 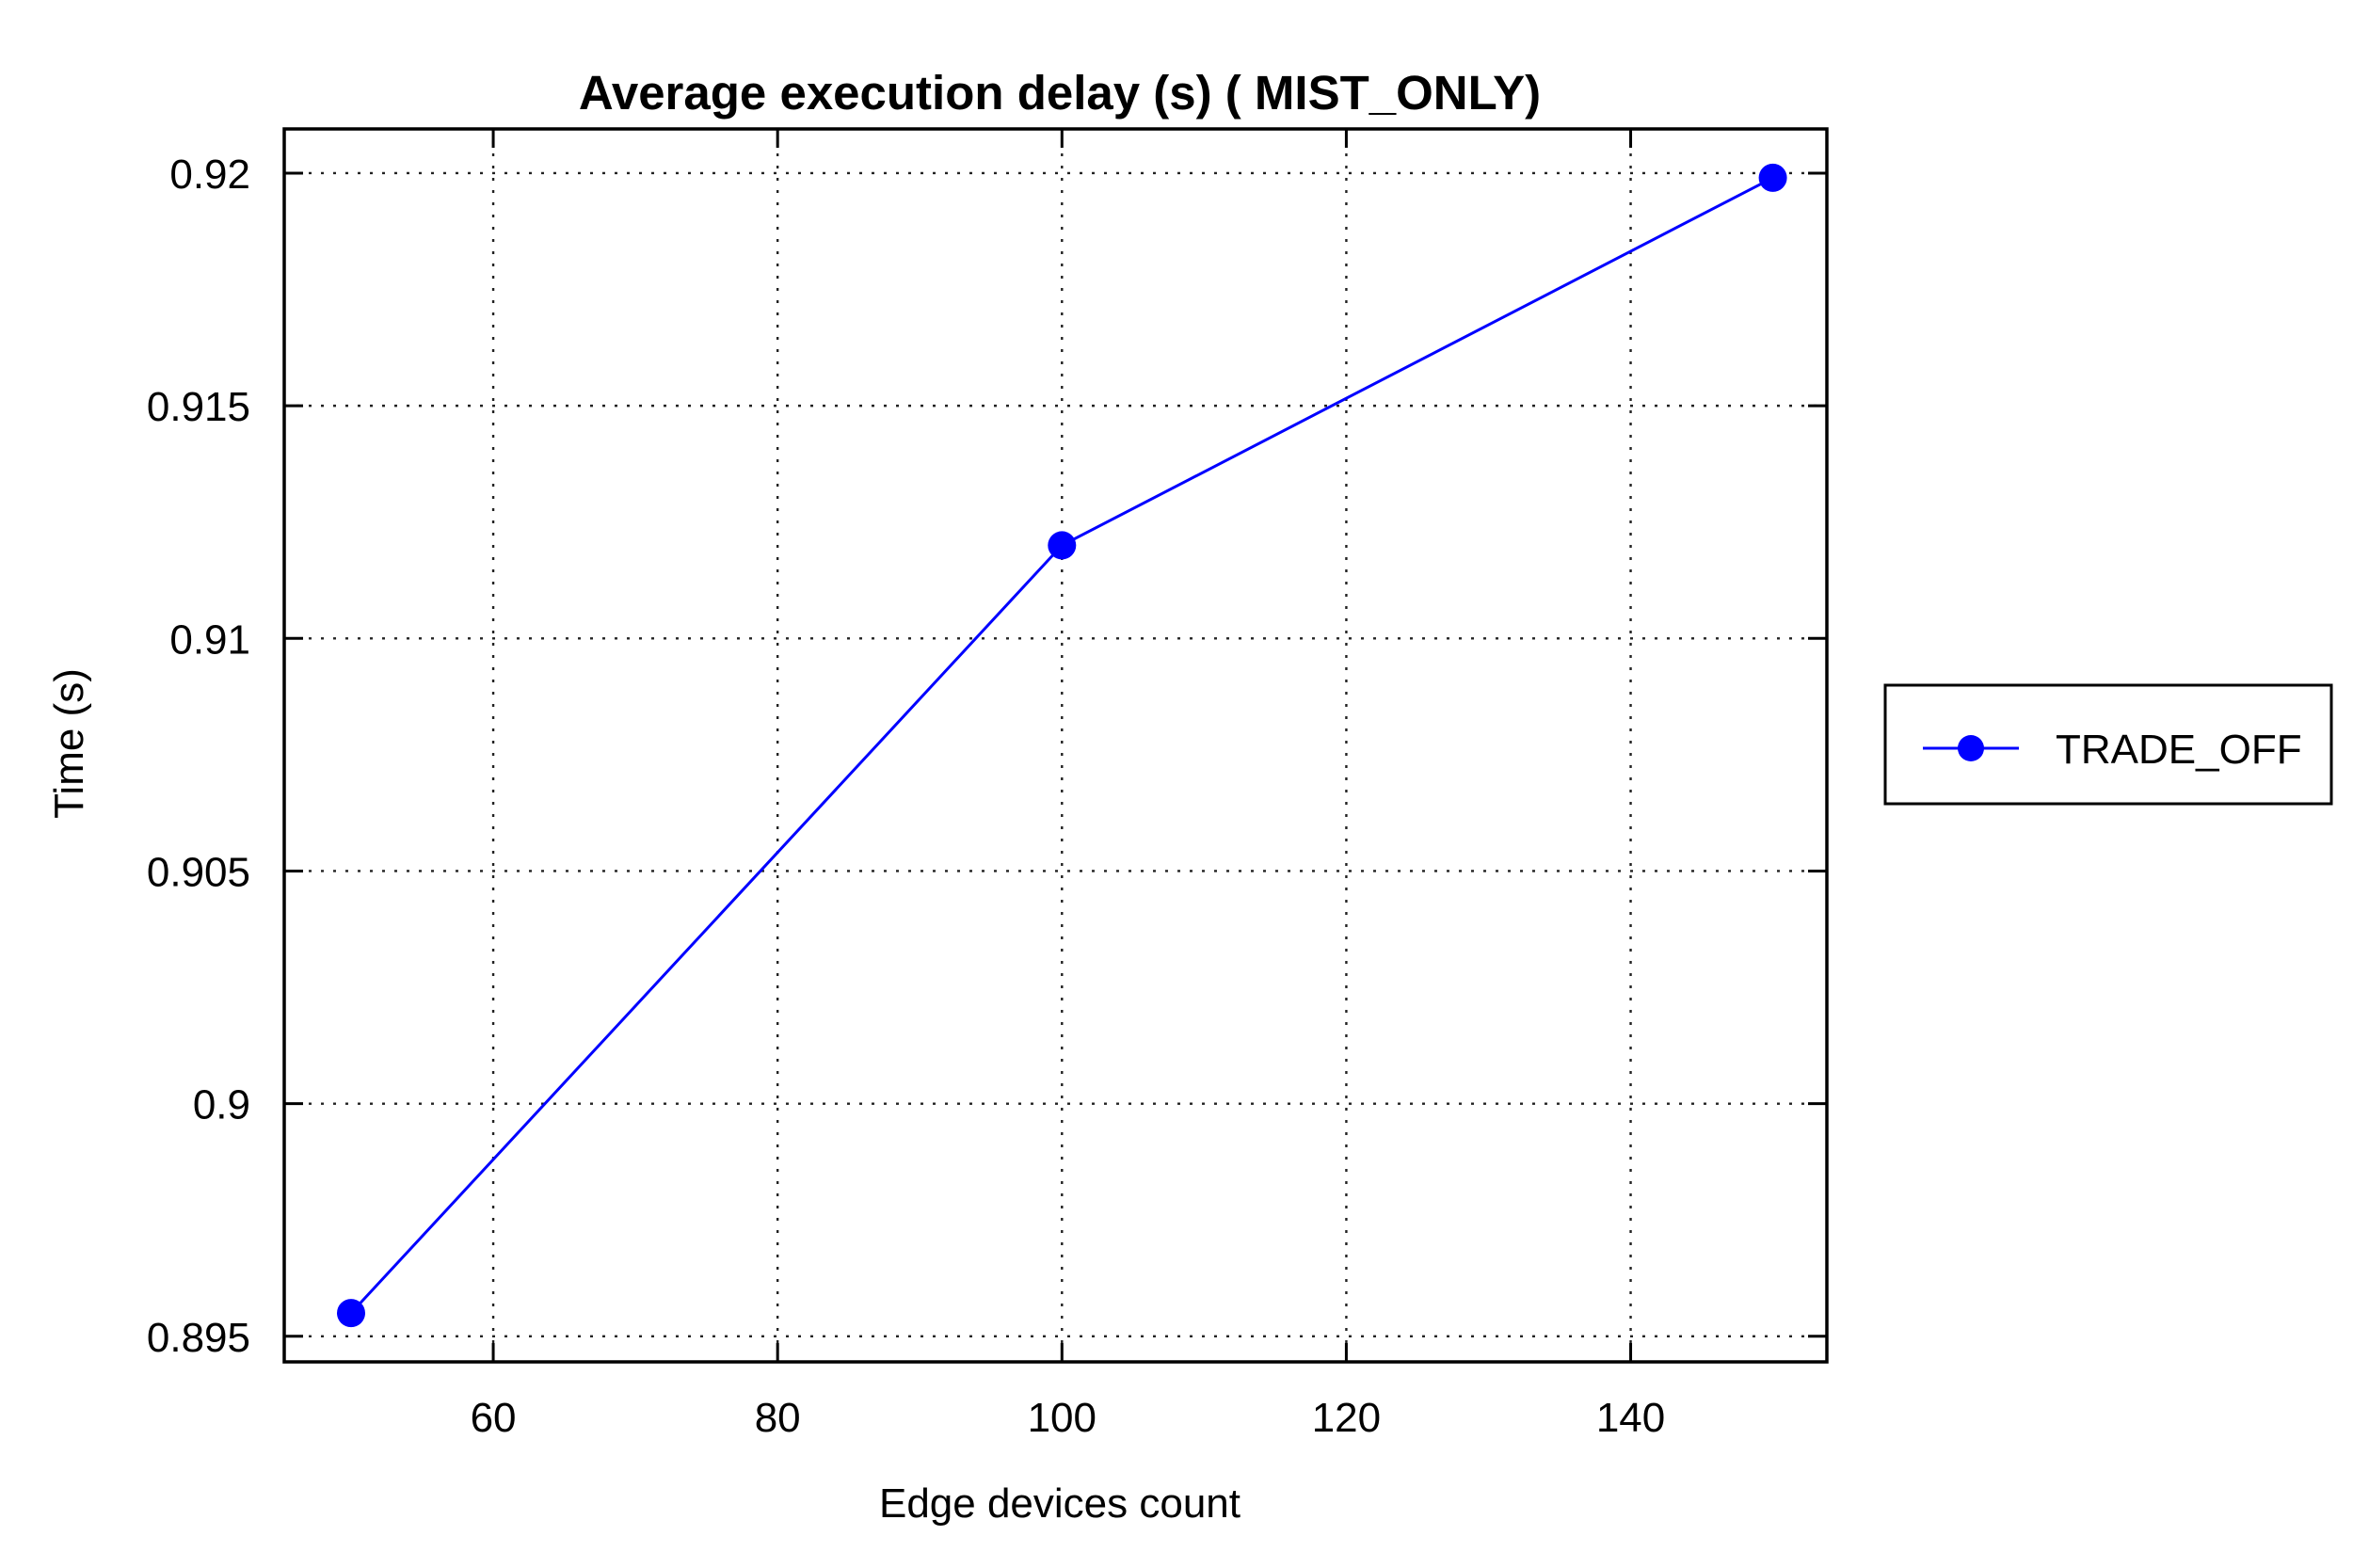 I want to click on y-tick-label: 0.915, so click(x=198, y=407).